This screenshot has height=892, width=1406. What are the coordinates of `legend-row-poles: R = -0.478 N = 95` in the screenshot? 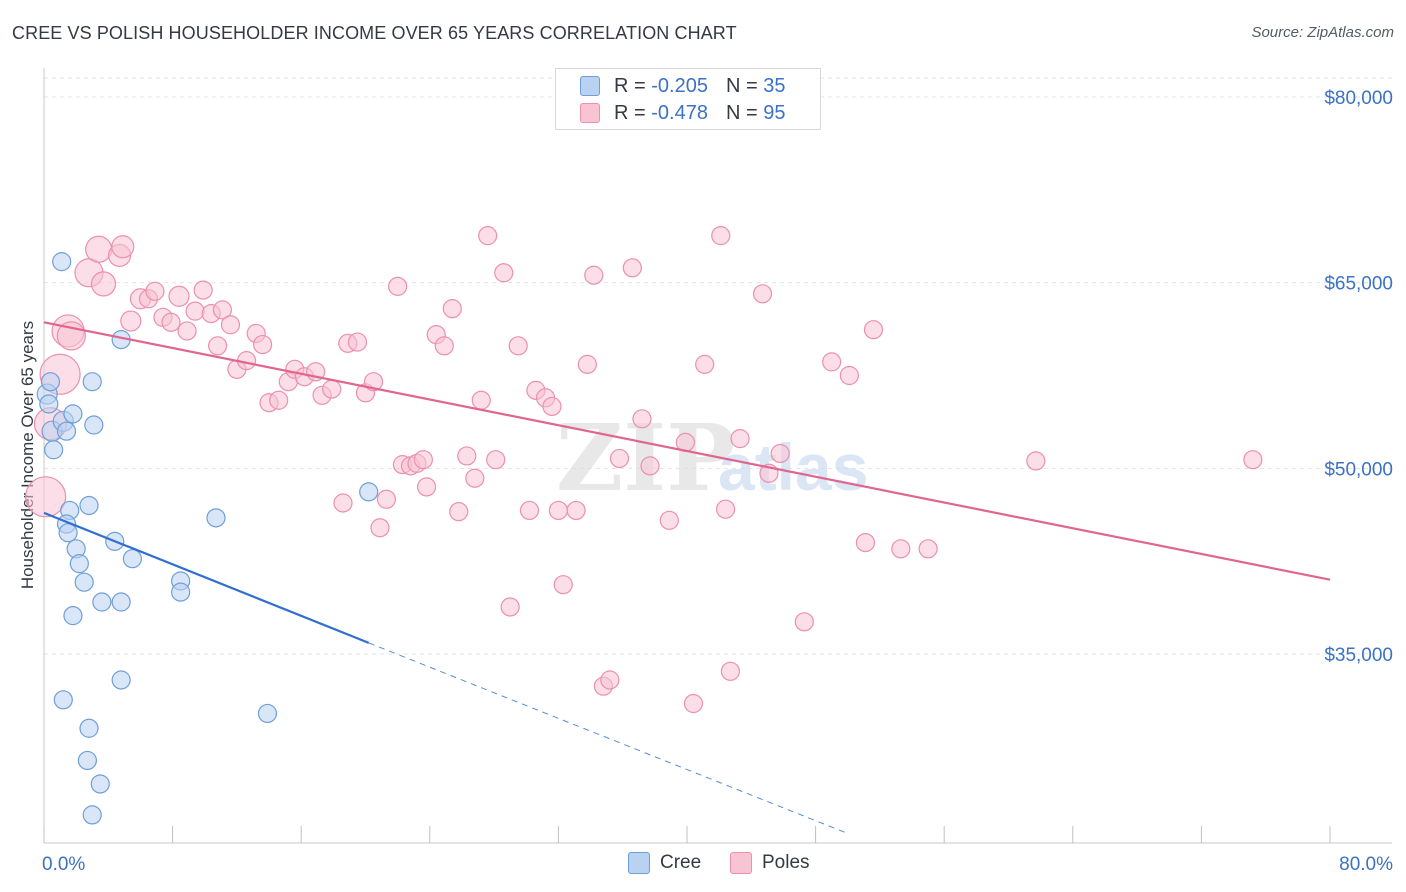 It's located at (682, 113).